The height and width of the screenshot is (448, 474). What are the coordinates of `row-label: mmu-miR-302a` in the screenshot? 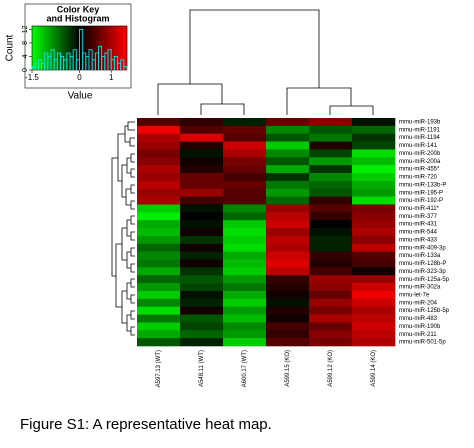 It's located at (420, 288).